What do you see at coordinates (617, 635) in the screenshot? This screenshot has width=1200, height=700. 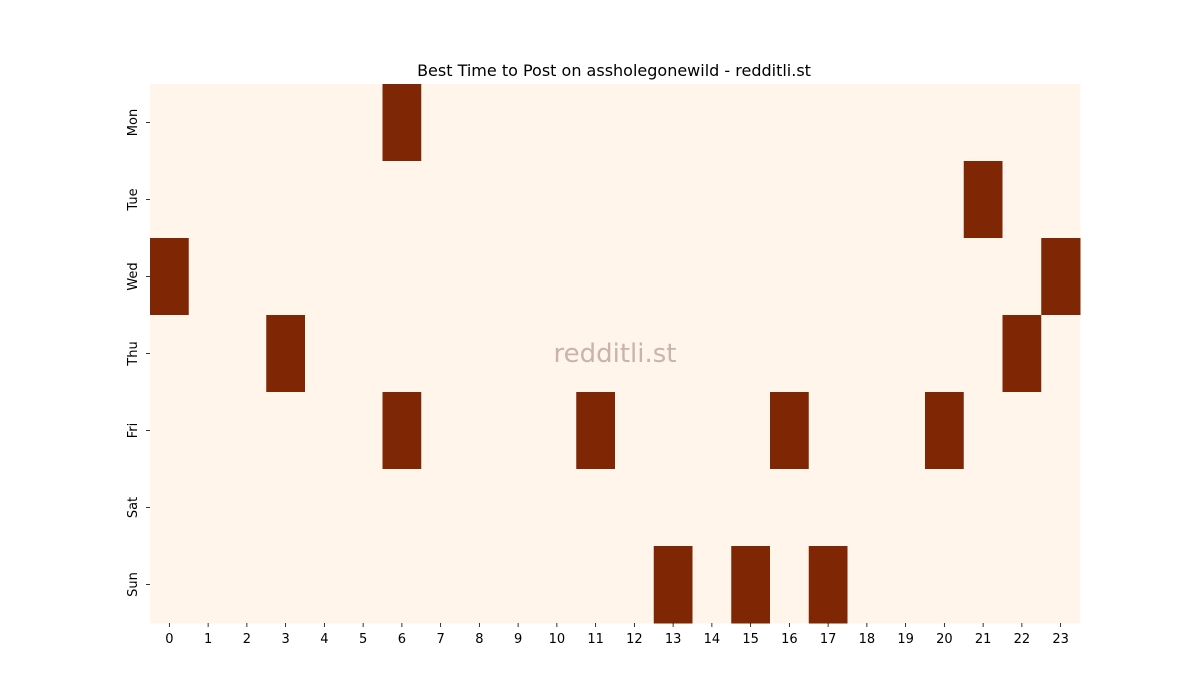 I see `x-axis: 0 1 2 3 4 5 6 7 8 9 10 11 12 13 14 15 16 17 18 19 20 21 22 23` at bounding box center [617, 635].